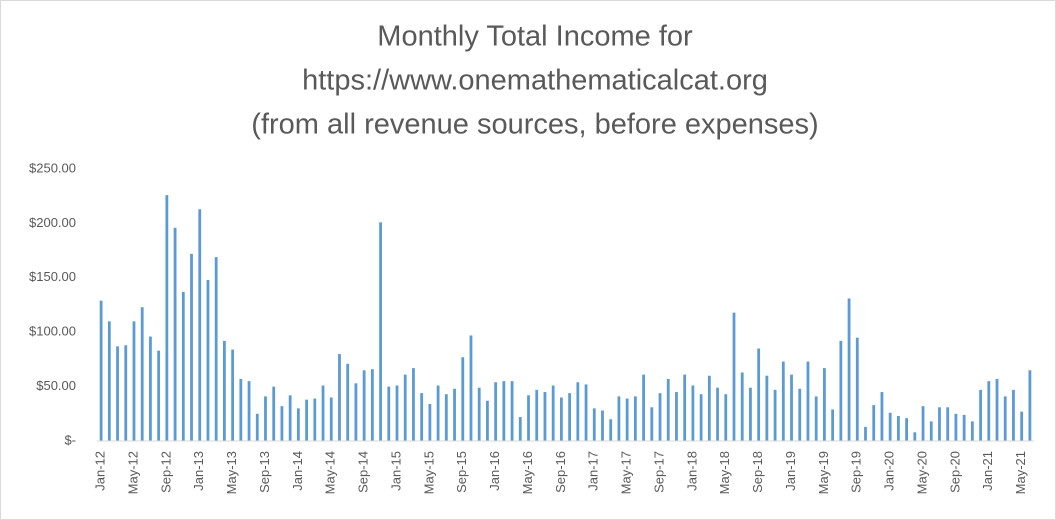 This screenshot has width=1056, height=520. What do you see at coordinates (560, 472) in the screenshot?
I see `x-tick-label: Sep-16` at bounding box center [560, 472].